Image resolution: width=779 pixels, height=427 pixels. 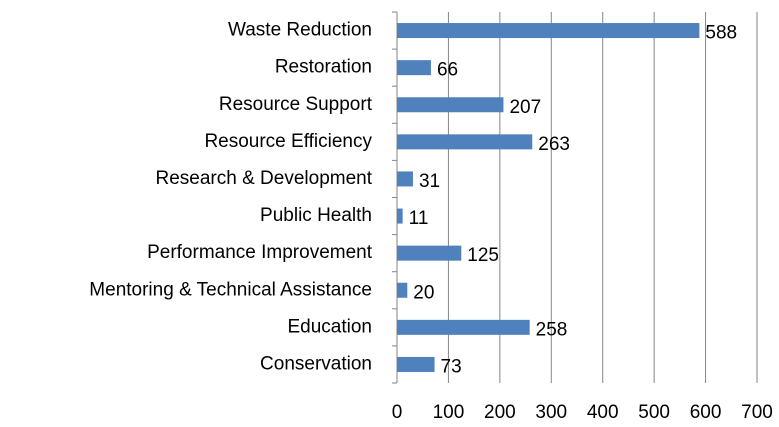 I want to click on data-label: 20, so click(x=423, y=292).